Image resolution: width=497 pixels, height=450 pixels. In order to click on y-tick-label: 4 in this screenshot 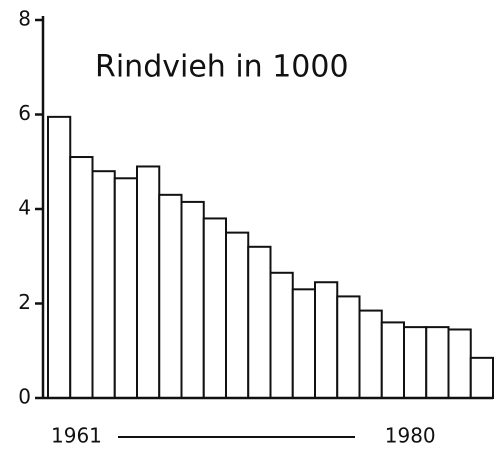, I will do `click(24, 208)`.